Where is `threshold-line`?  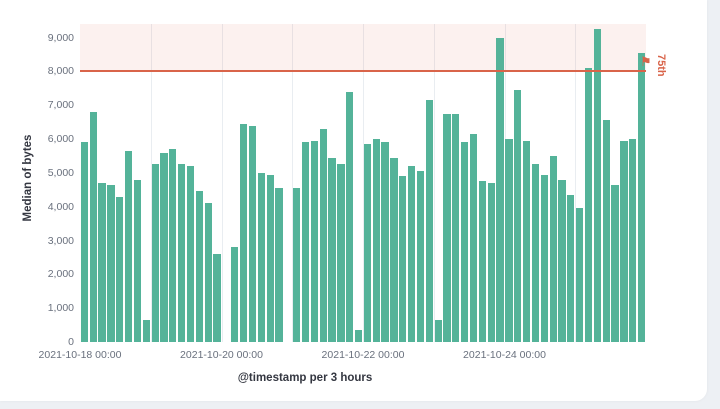 threshold-line is located at coordinates (363, 71).